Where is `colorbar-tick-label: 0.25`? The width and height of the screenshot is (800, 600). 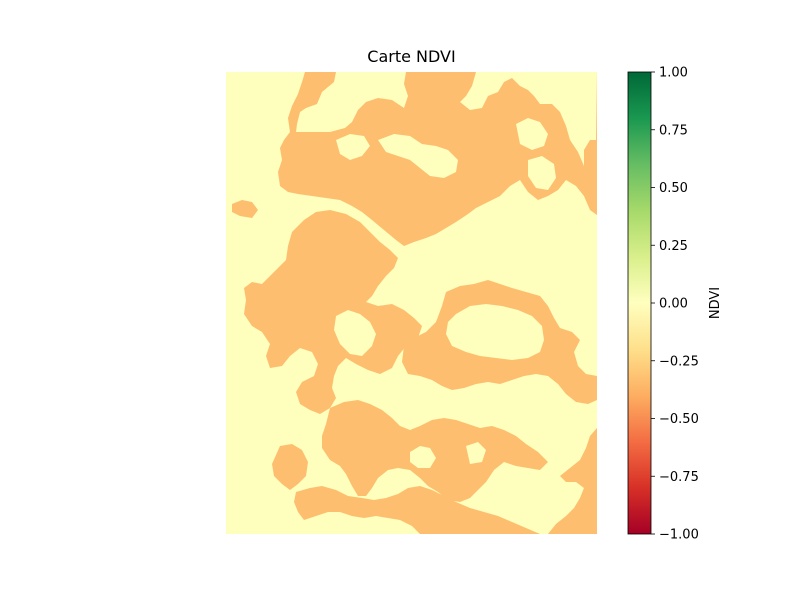
colorbar-tick-label: 0.25 is located at coordinates (673, 246).